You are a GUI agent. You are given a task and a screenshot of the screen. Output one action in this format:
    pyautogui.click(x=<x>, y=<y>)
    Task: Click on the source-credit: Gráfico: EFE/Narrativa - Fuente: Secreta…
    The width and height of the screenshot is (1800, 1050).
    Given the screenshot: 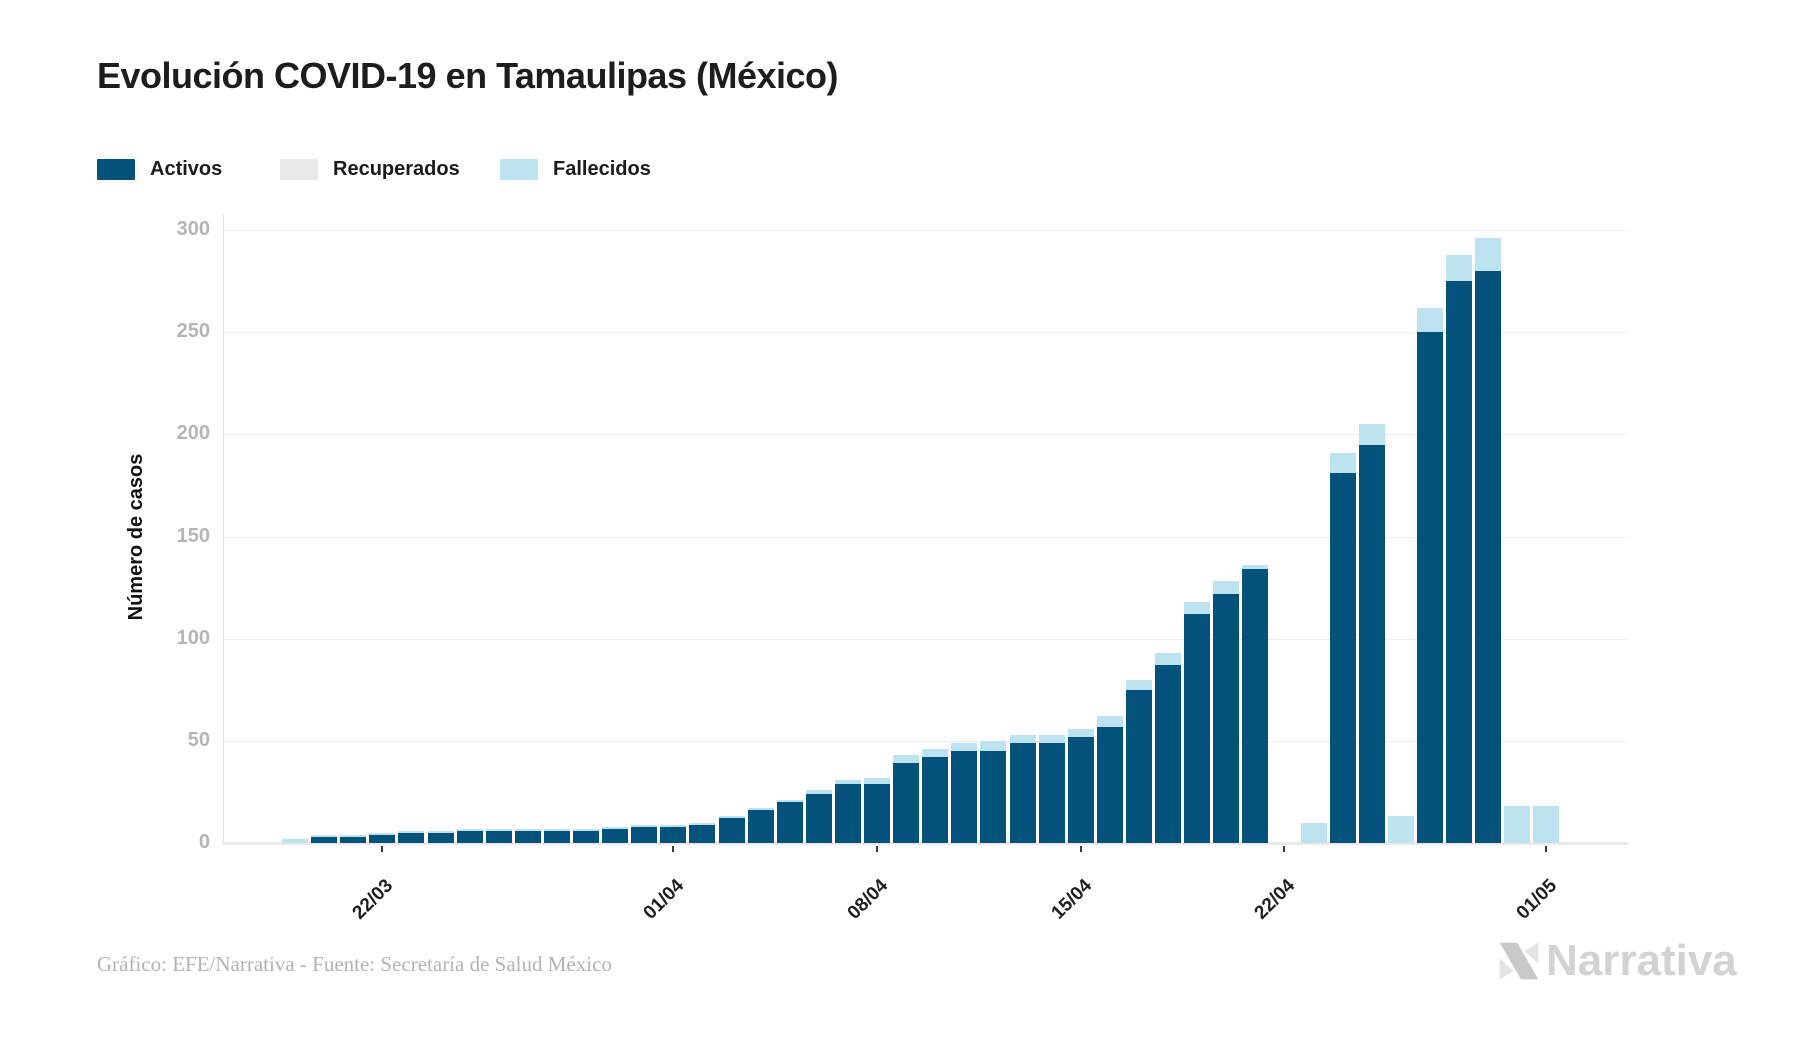 What is the action you would take?
    pyautogui.click(x=354, y=964)
    